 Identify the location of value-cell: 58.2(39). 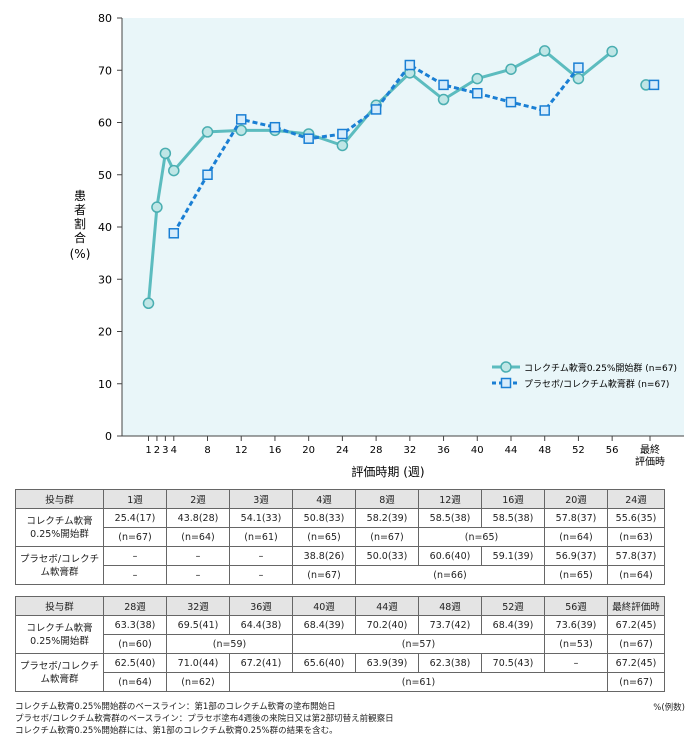
(387, 518).